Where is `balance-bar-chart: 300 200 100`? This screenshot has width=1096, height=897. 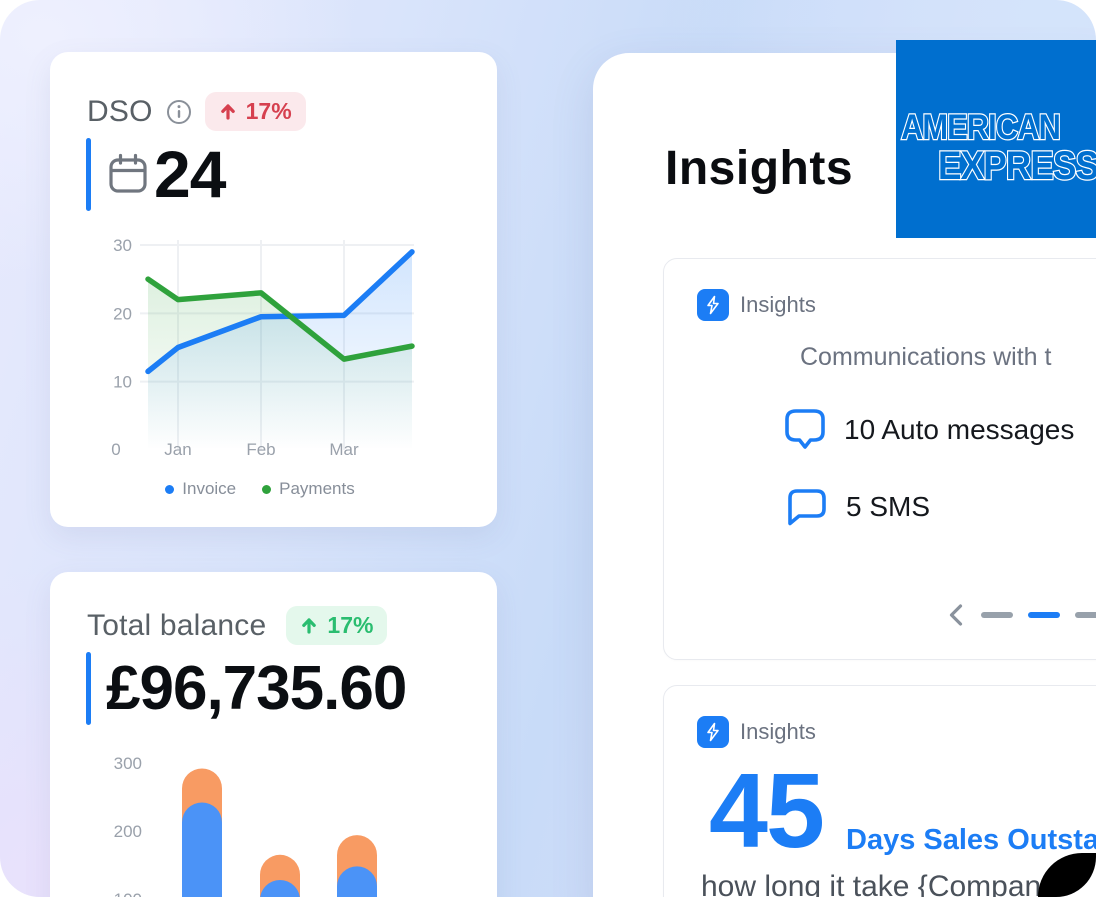 balance-bar-chart: 300 200 100 is located at coordinates (245, 825).